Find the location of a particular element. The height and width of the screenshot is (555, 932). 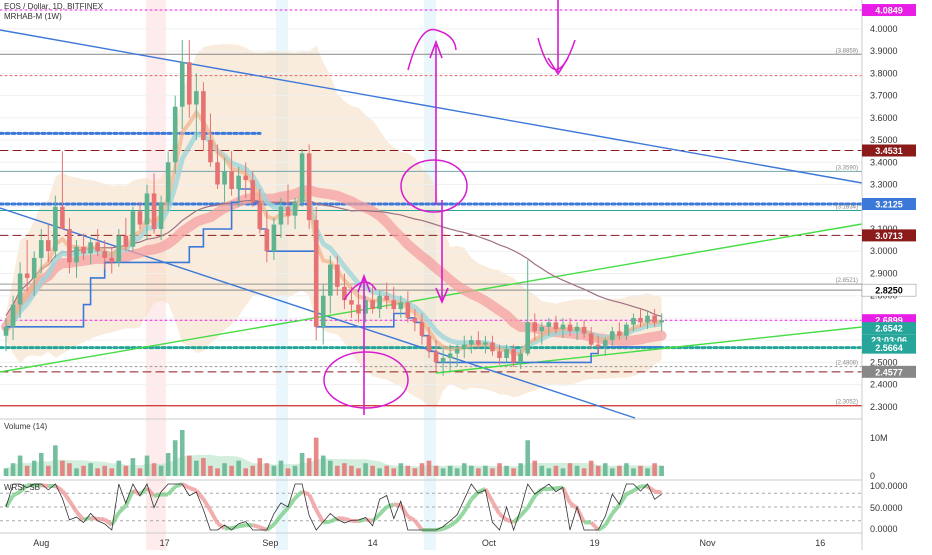

y-axis-tick-label: 3.3000 is located at coordinates (884, 185).